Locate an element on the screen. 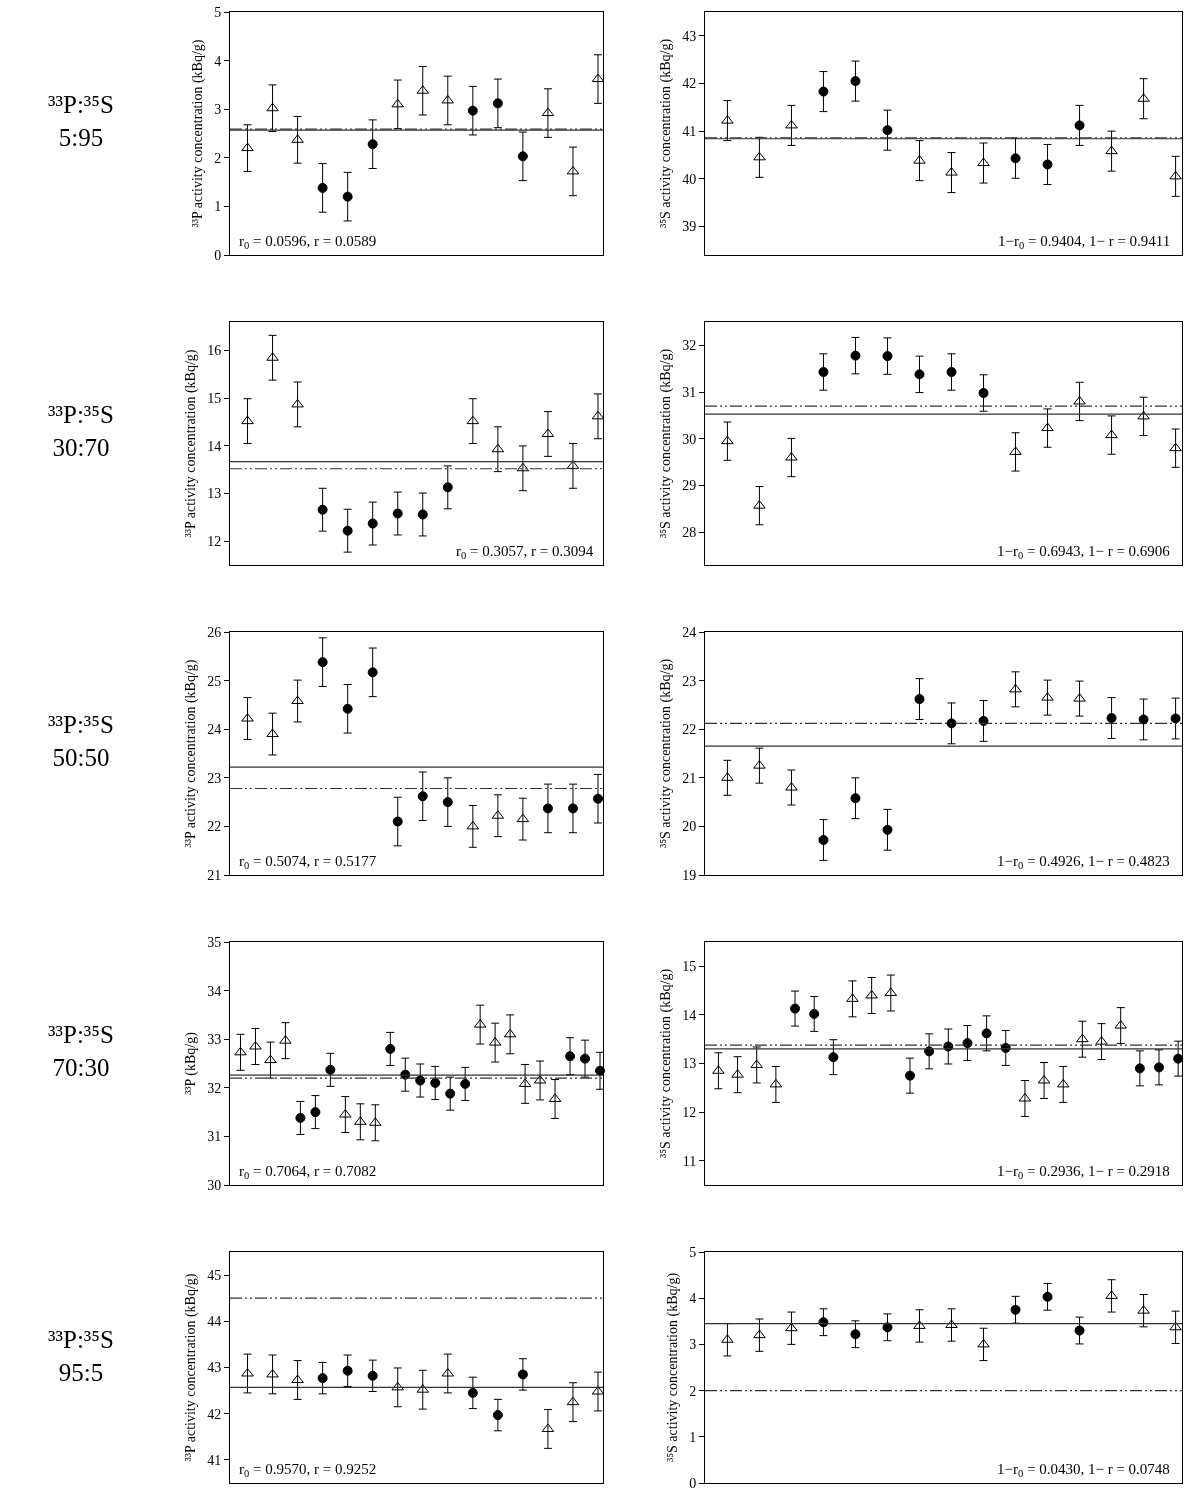  y-tick-label: 13 is located at coordinates (689, 1064).